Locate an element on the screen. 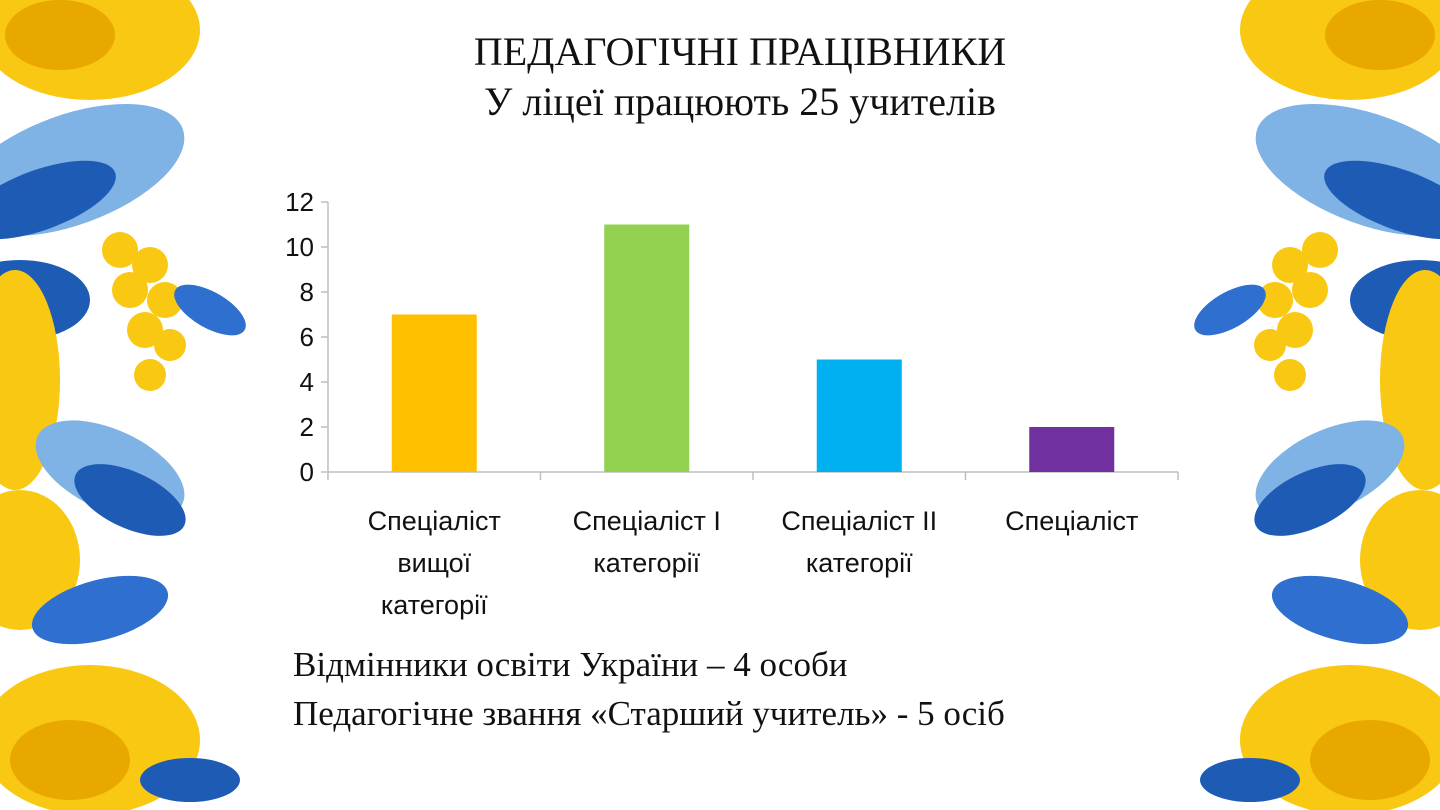 The width and height of the screenshot is (1440, 810). y-tick-label: 4 is located at coordinates (307, 382).